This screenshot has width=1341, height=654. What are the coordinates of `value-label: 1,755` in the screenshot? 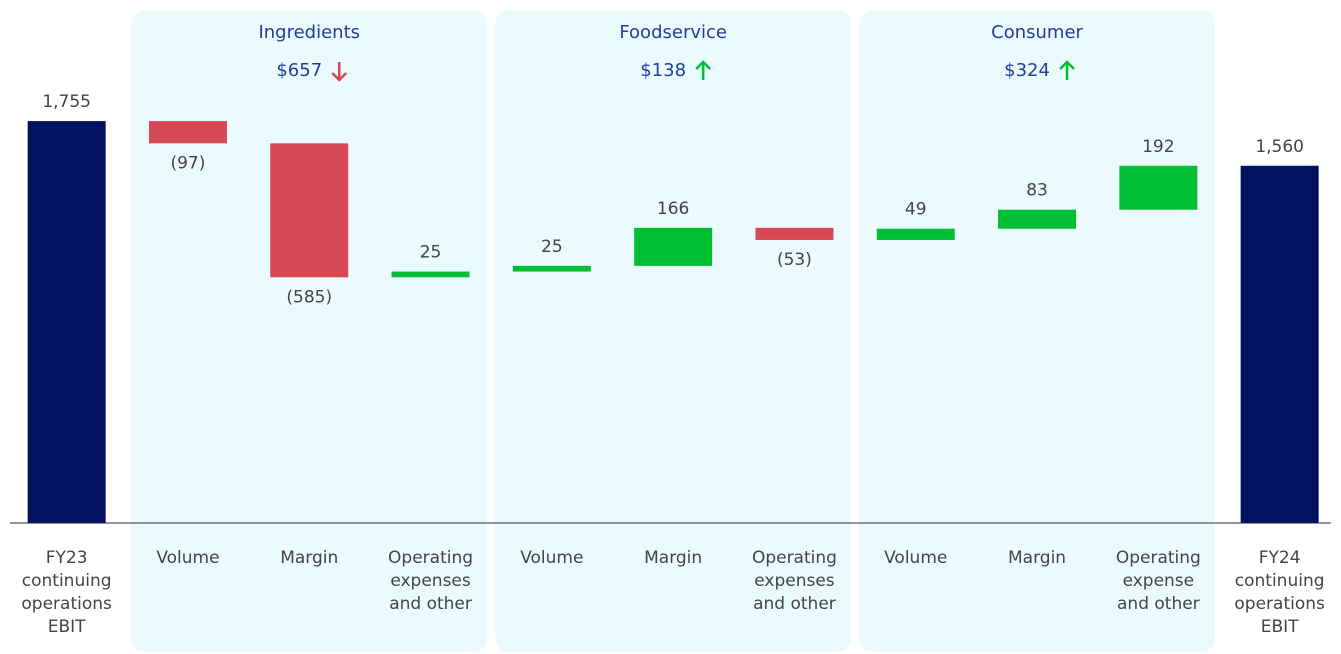 It's located at (66, 102).